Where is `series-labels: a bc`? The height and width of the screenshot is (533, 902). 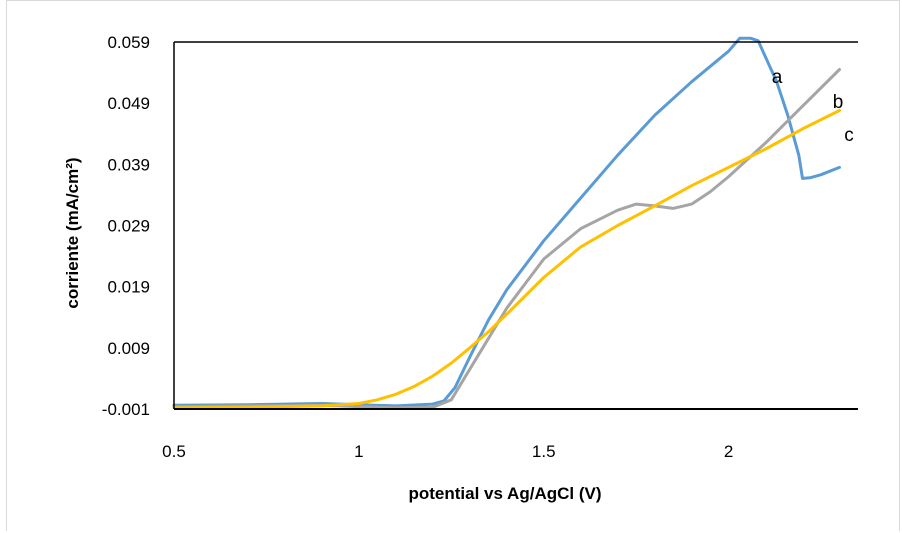 series-labels: a bc is located at coordinates (813, 106).